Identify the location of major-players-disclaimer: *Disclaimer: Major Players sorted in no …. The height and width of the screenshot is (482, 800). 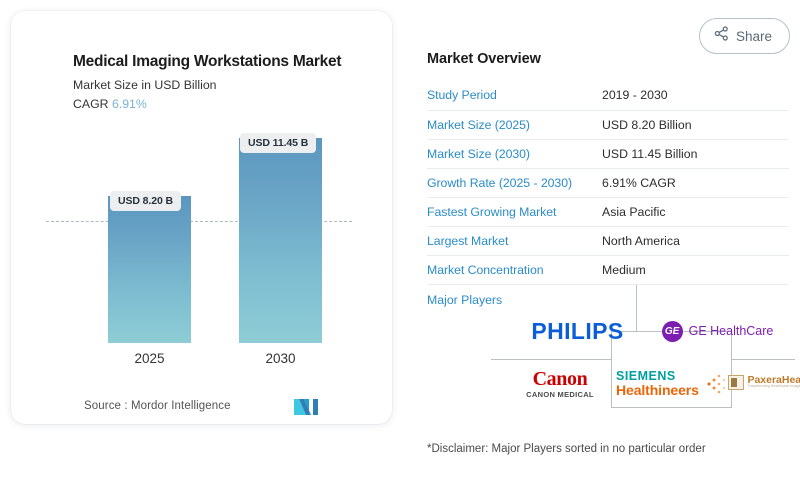
(566, 449).